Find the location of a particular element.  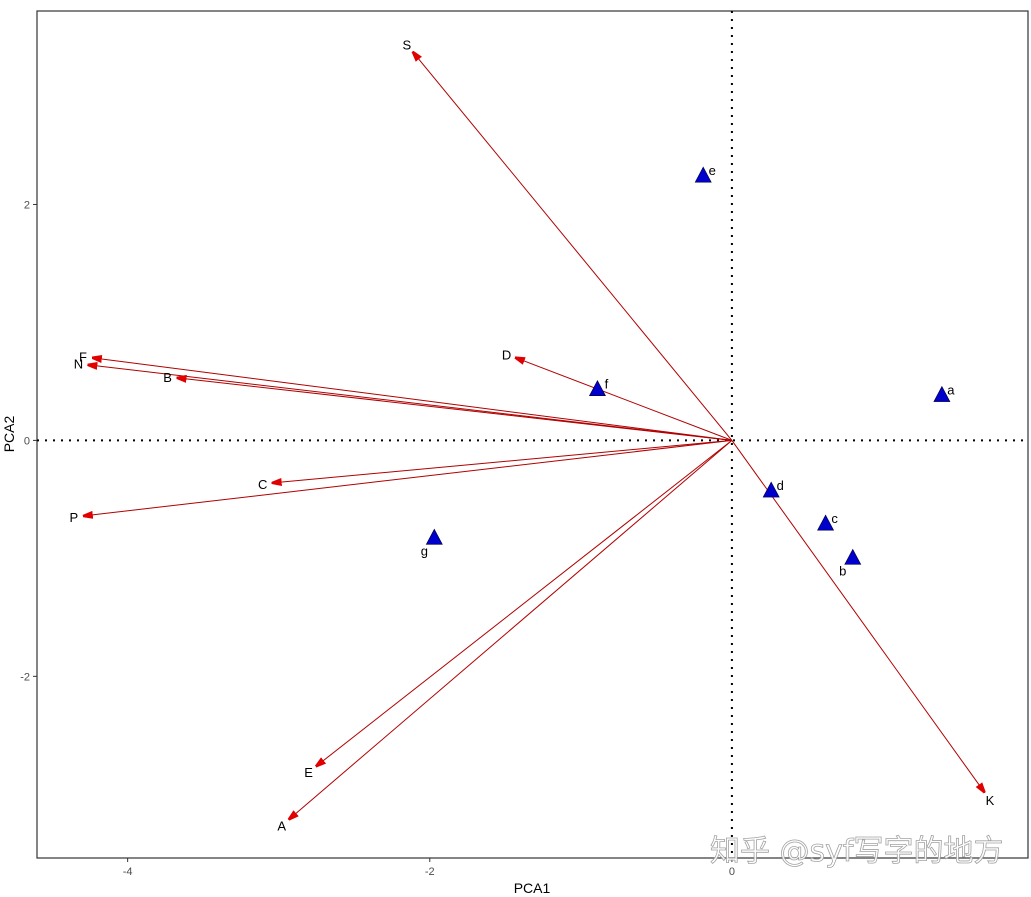

loading-label-E: E is located at coordinates (308, 772).